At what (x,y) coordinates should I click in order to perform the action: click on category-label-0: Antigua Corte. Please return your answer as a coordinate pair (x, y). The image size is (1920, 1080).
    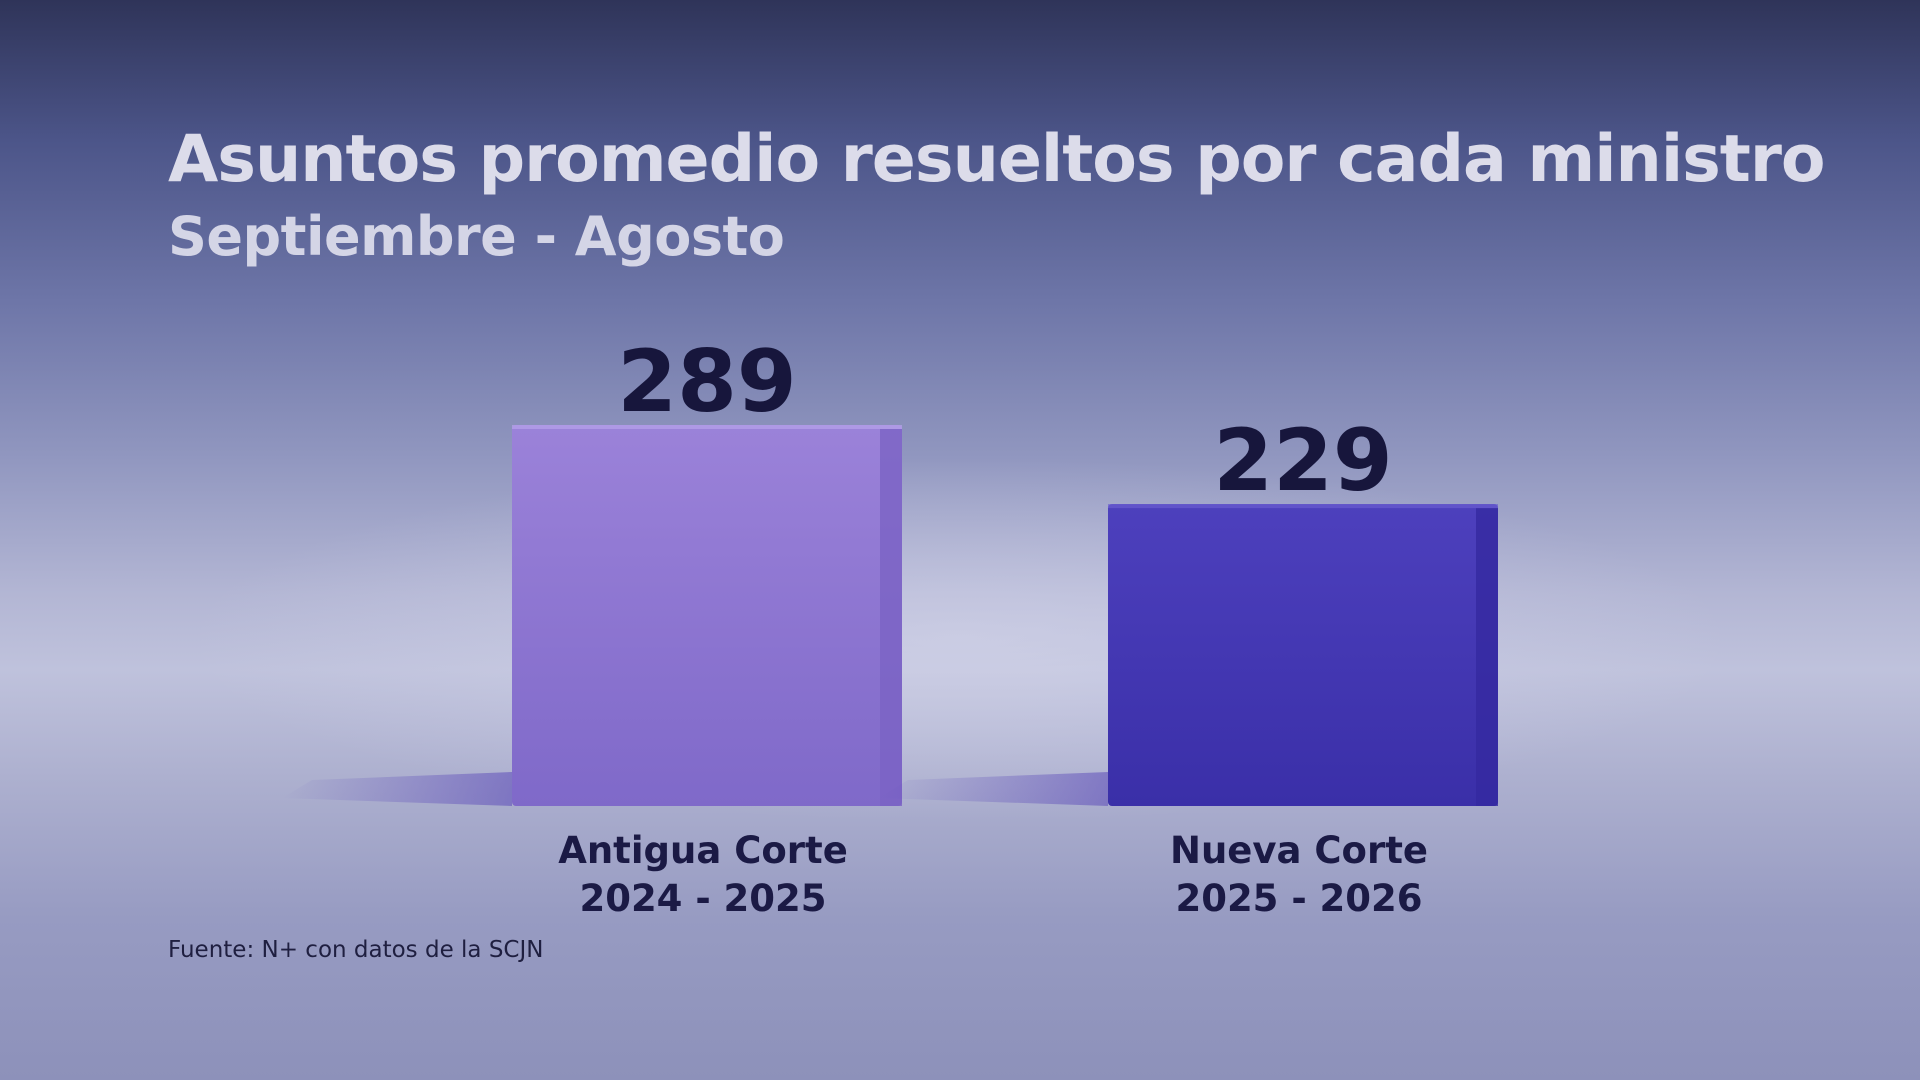
    Looking at the image, I should click on (703, 850).